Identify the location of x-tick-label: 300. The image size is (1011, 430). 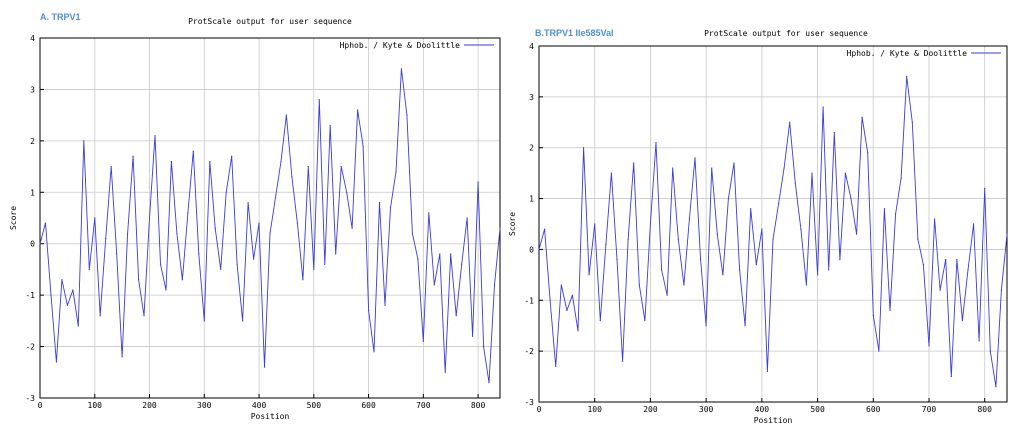
(706, 409).